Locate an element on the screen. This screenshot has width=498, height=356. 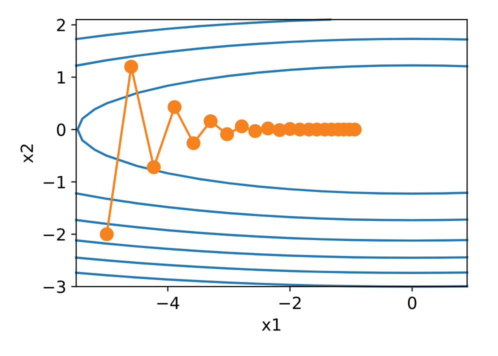
y-tick-label: 0 is located at coordinates (61, 129).